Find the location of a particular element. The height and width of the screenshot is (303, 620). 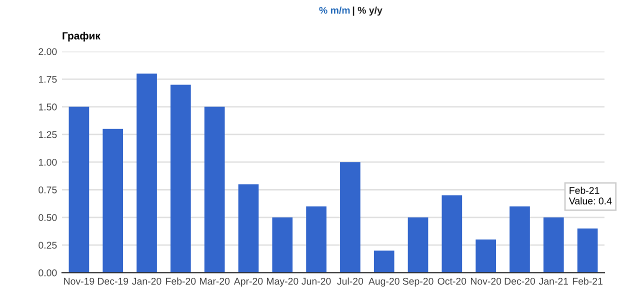

chart-title: График is located at coordinates (81, 37).